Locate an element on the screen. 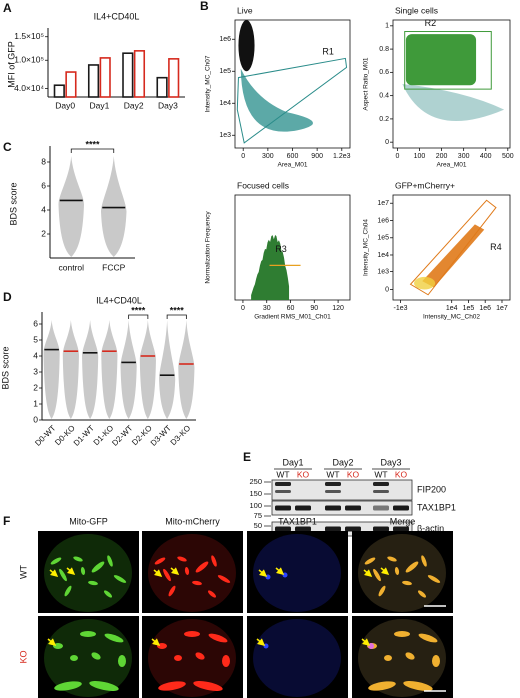  x-tick-label: 100 is located at coordinates (420, 156).